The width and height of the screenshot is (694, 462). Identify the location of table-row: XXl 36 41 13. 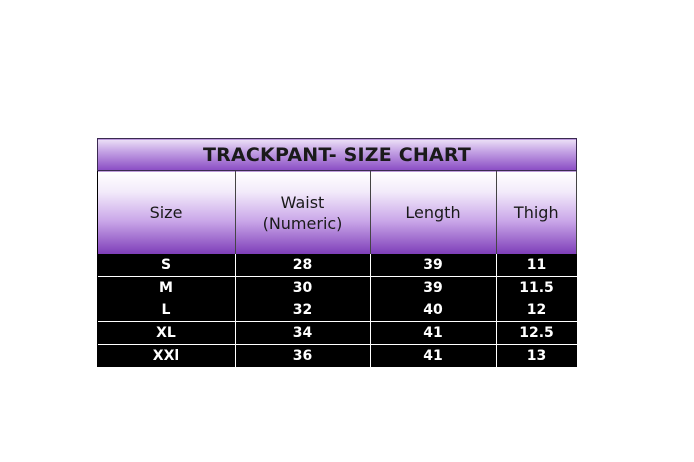
(337, 355).